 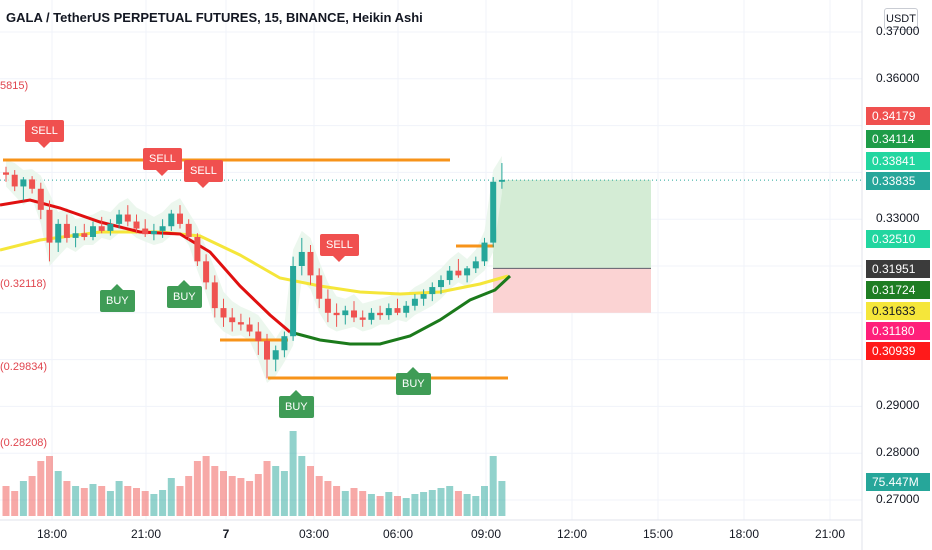 What do you see at coordinates (898, 482) in the screenshot?
I see `price-label-tag: 75.447M` at bounding box center [898, 482].